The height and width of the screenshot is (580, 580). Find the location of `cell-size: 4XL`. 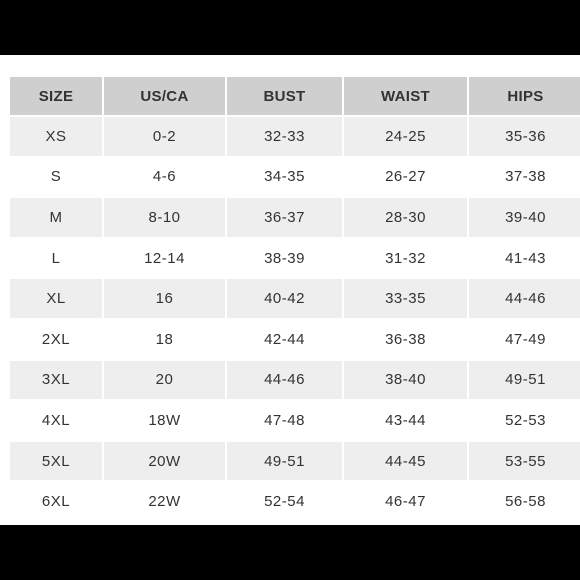

cell-size: 4XL is located at coordinates (56, 421).